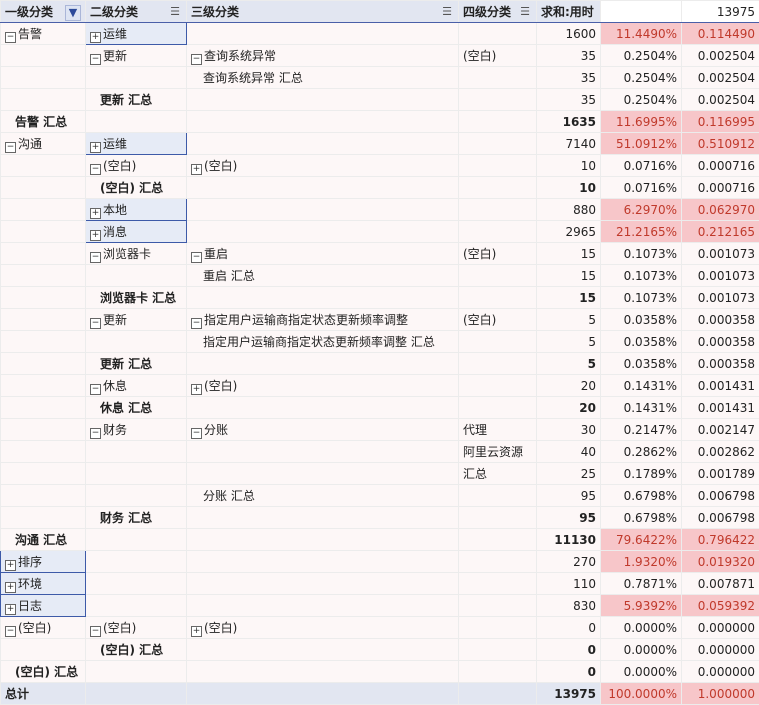 This screenshot has height=705, width=759. What do you see at coordinates (569, 166) in the screenshot?
I see `cell-sum: 10` at bounding box center [569, 166].